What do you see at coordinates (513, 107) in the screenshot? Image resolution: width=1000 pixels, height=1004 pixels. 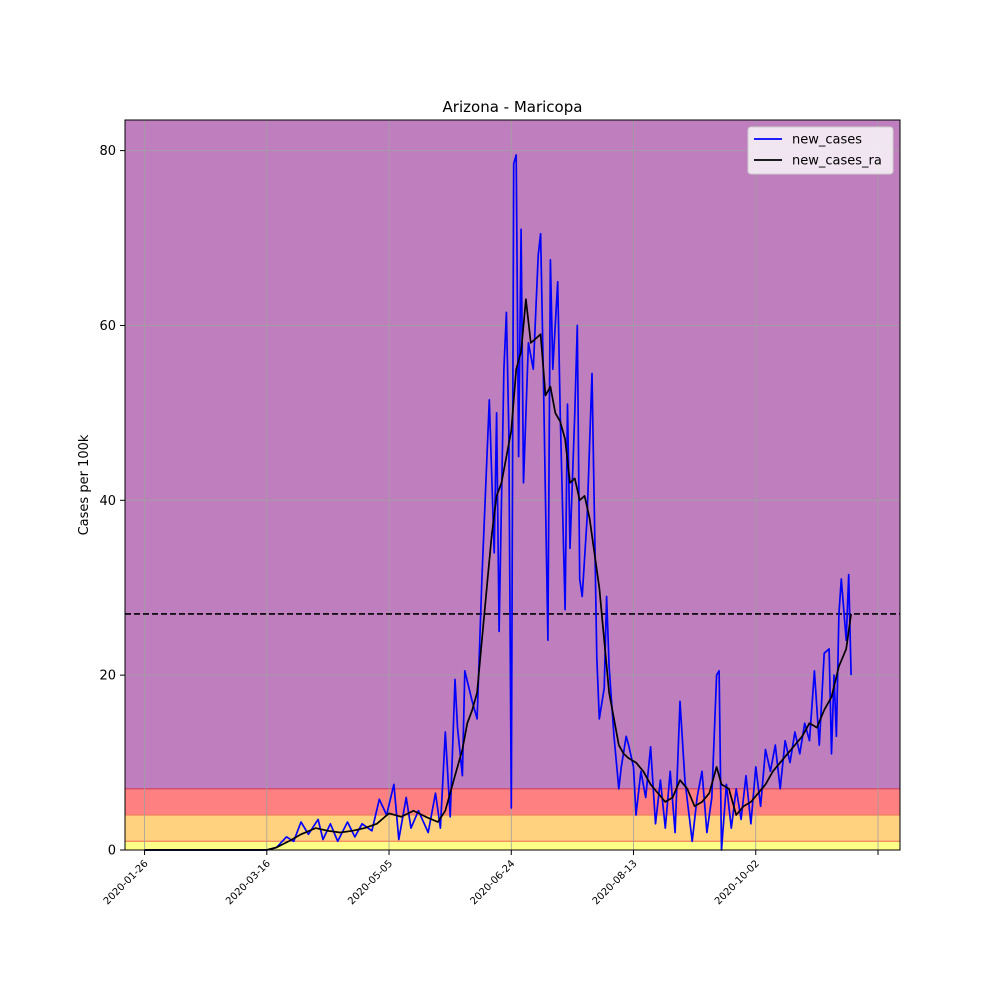 I see `chart-title: Arizona - Maricopa` at bounding box center [513, 107].